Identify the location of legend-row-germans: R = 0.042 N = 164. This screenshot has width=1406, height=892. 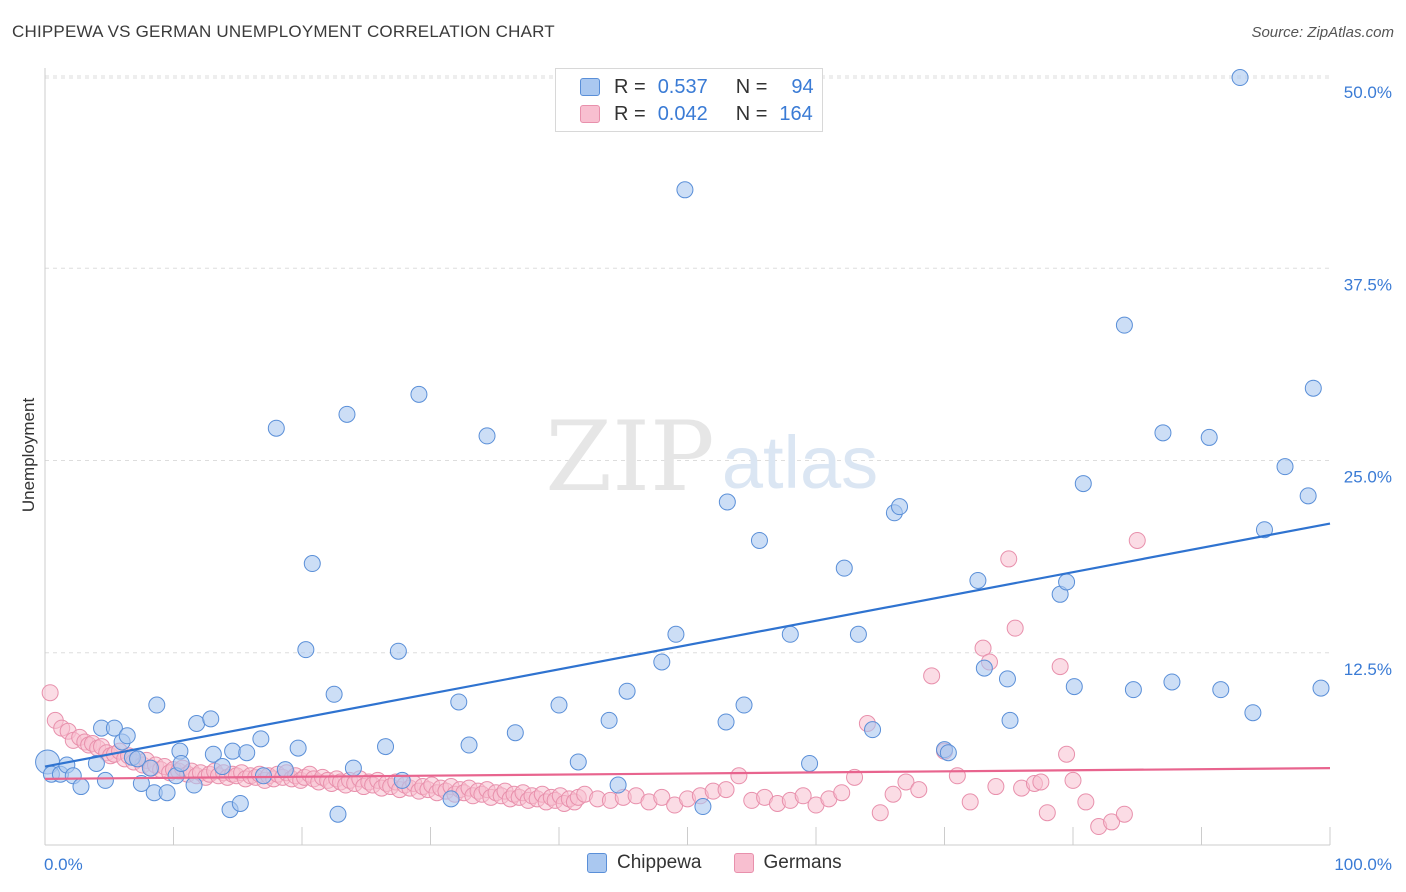
(684, 114).